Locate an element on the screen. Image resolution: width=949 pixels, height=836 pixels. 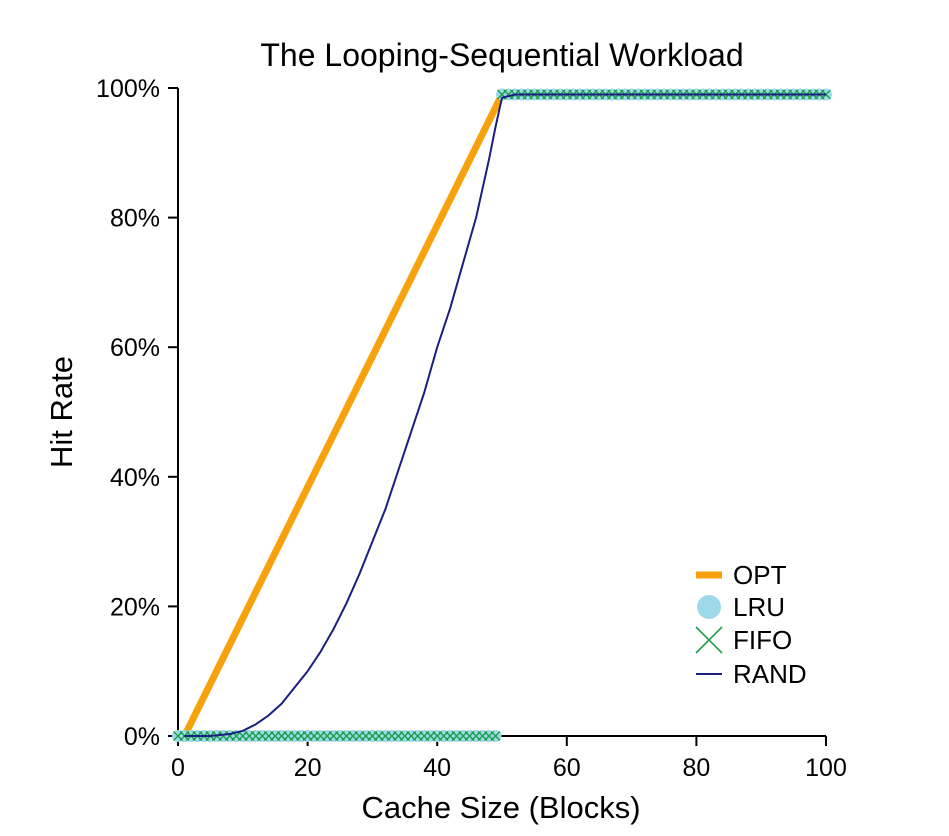
legend-item-lru: LRU is located at coordinates (741, 607).